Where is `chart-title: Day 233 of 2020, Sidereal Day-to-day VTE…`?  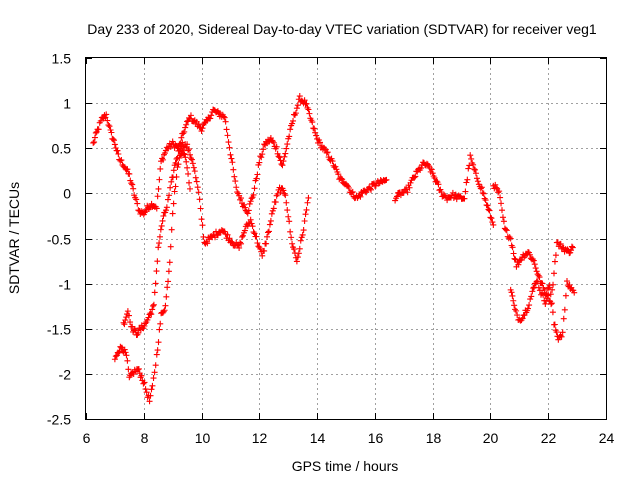 chart-title: Day 233 of 2020, Sidereal Day-to-day VTE… is located at coordinates (342, 29).